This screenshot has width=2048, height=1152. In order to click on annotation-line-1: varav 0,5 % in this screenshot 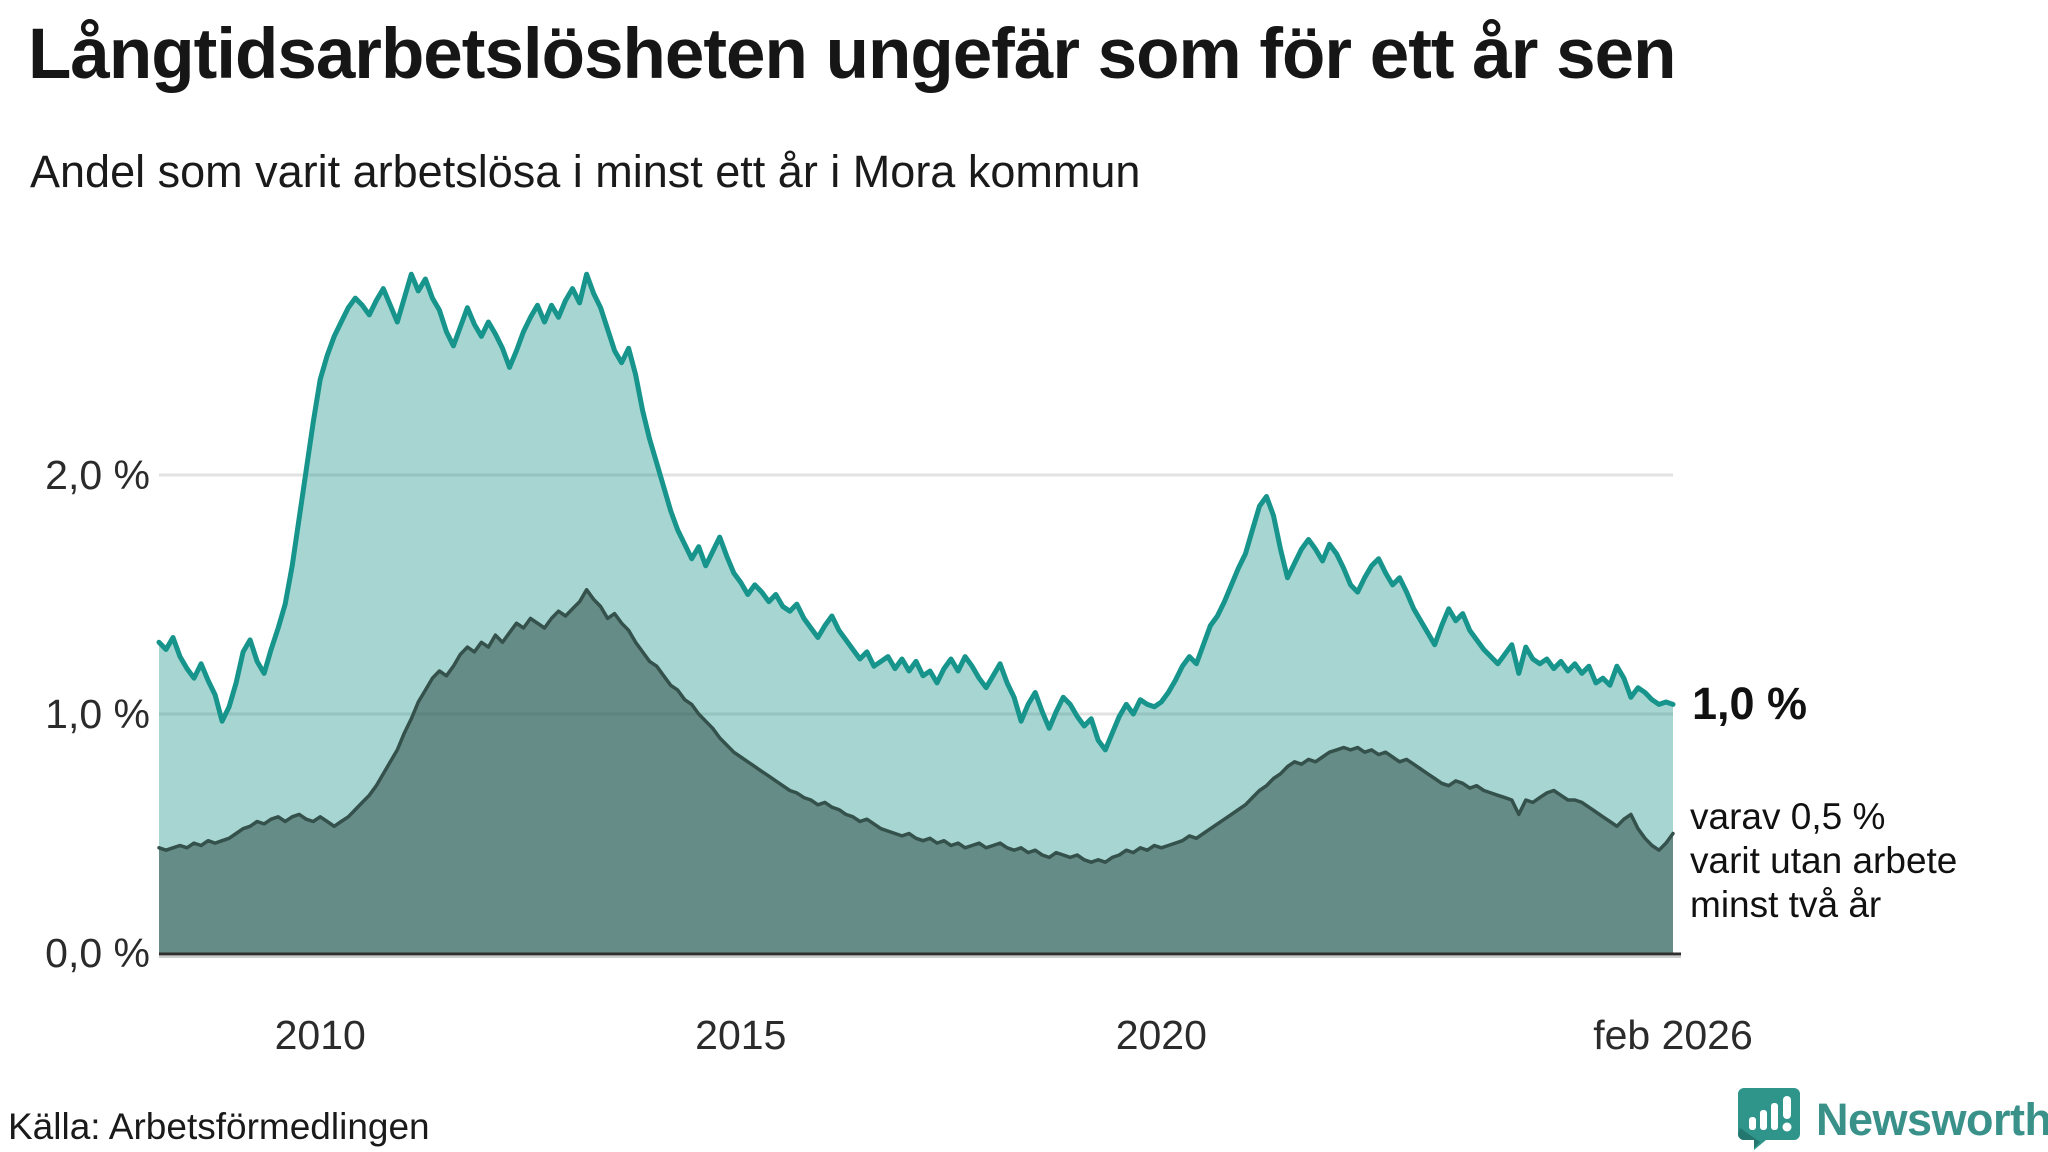, I will do `click(1788, 816)`.